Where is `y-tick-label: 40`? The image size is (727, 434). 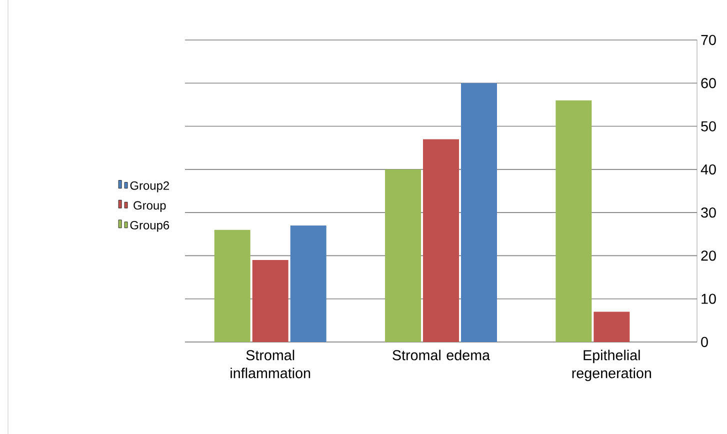
y-tick-label: 40 is located at coordinates (708, 169).